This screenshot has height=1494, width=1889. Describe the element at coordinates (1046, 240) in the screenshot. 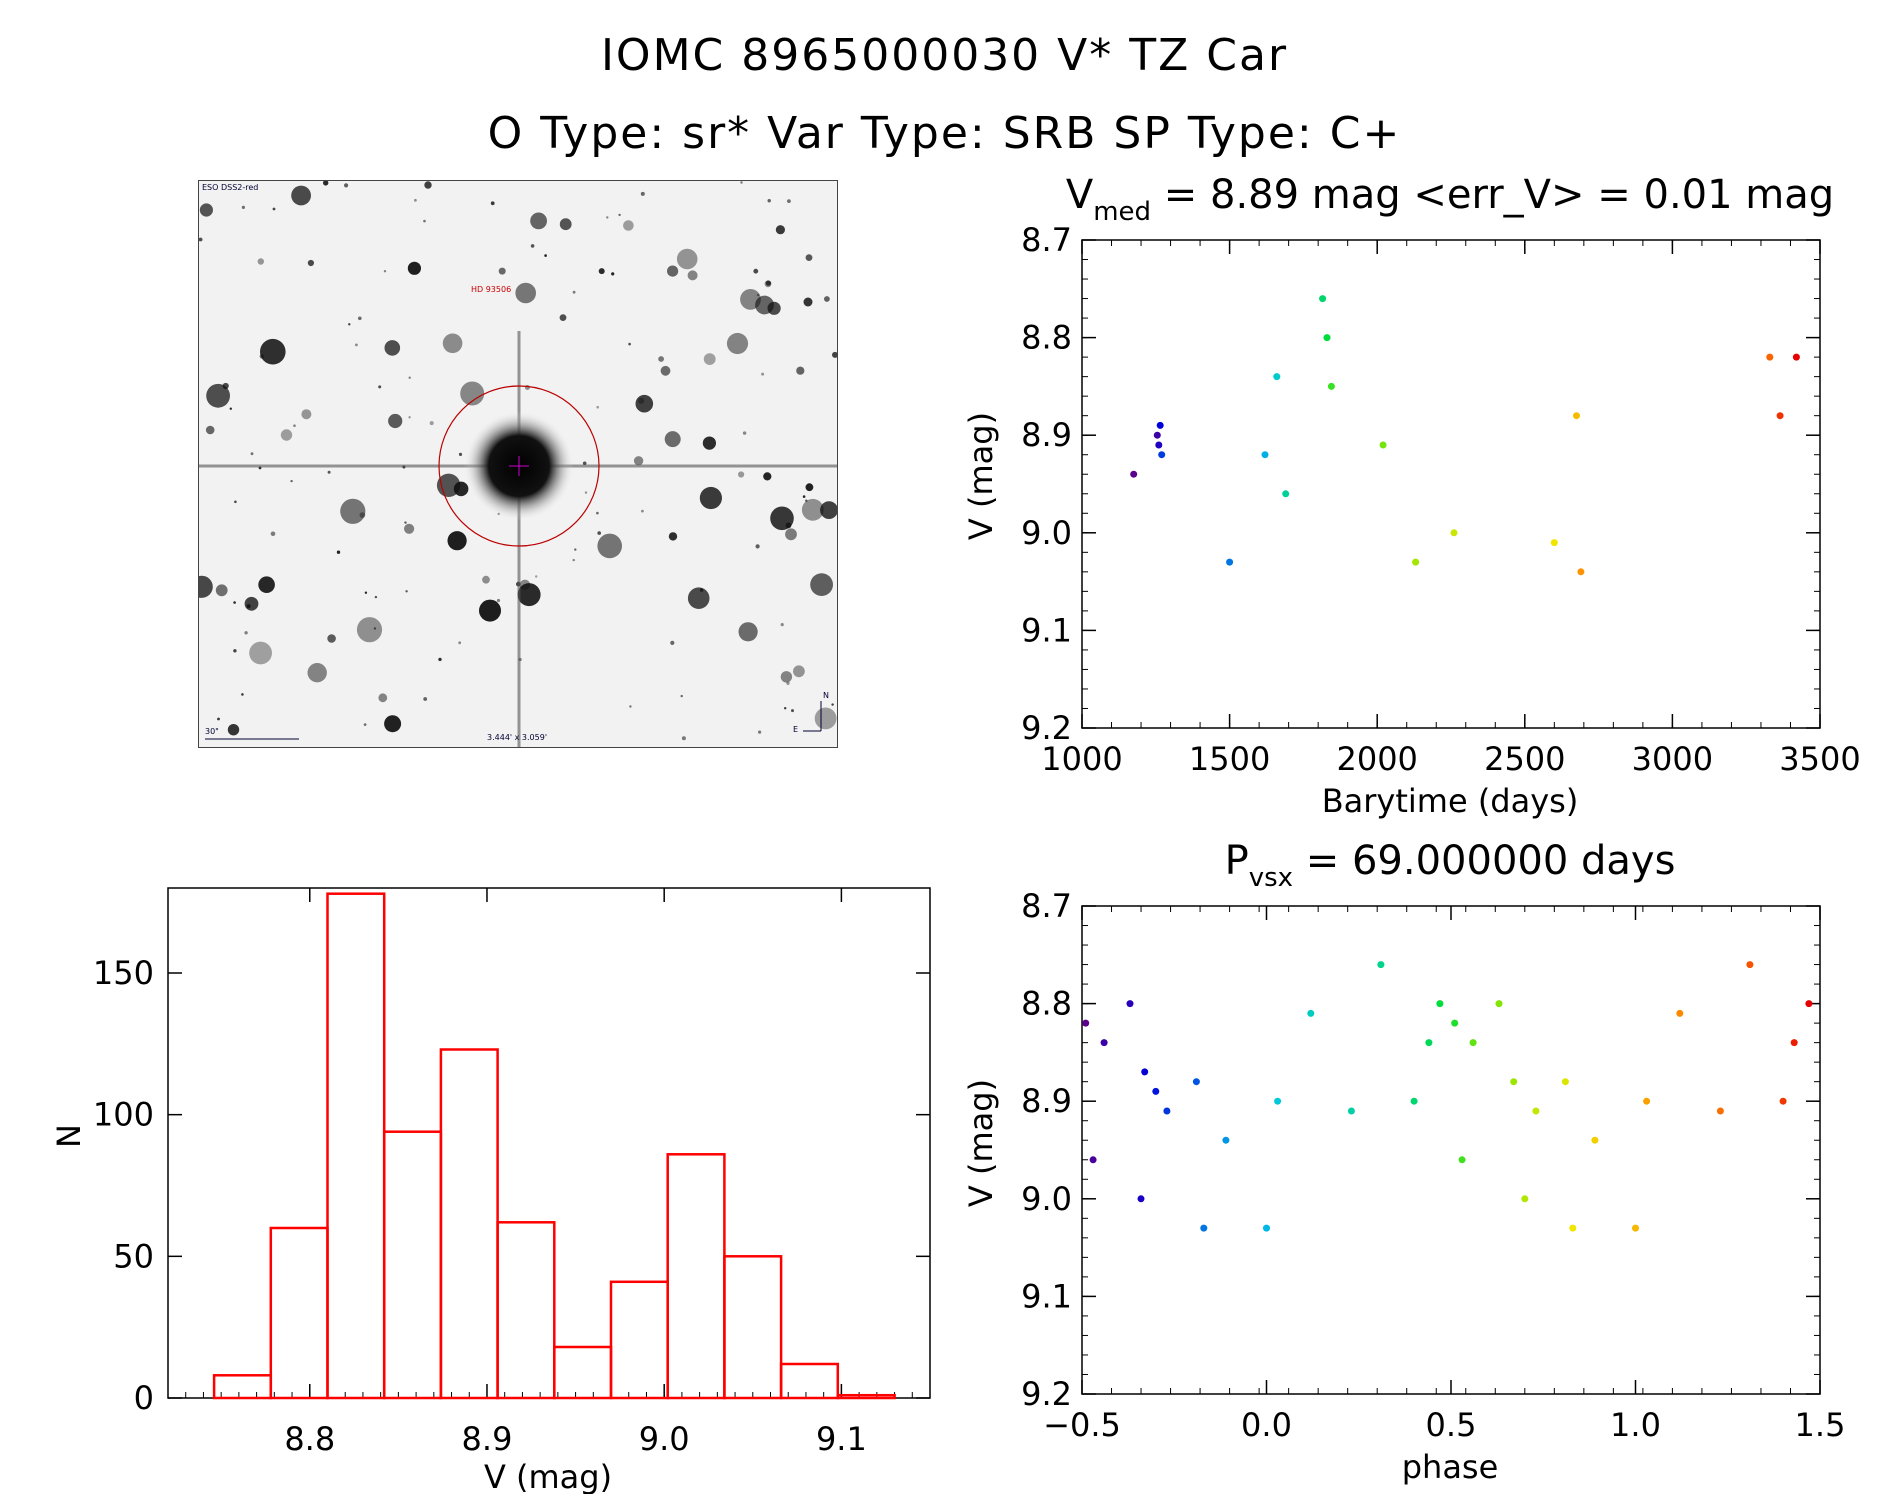

I see `light-curve-y-tick-label: 8.7` at that location.